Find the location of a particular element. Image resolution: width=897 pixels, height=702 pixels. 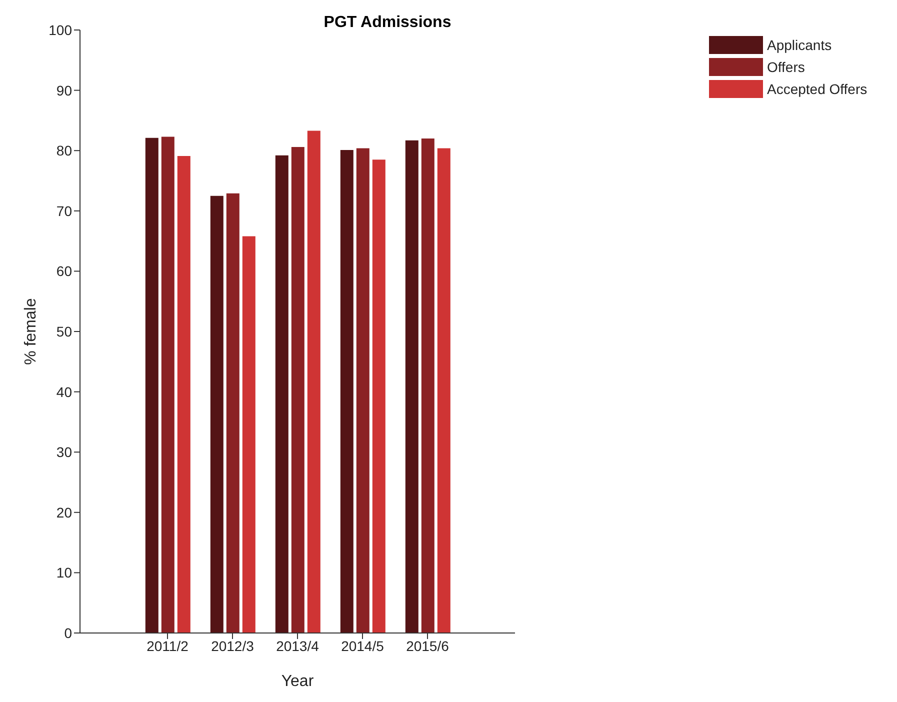

y-tick-label: 50 is located at coordinates (64, 331).